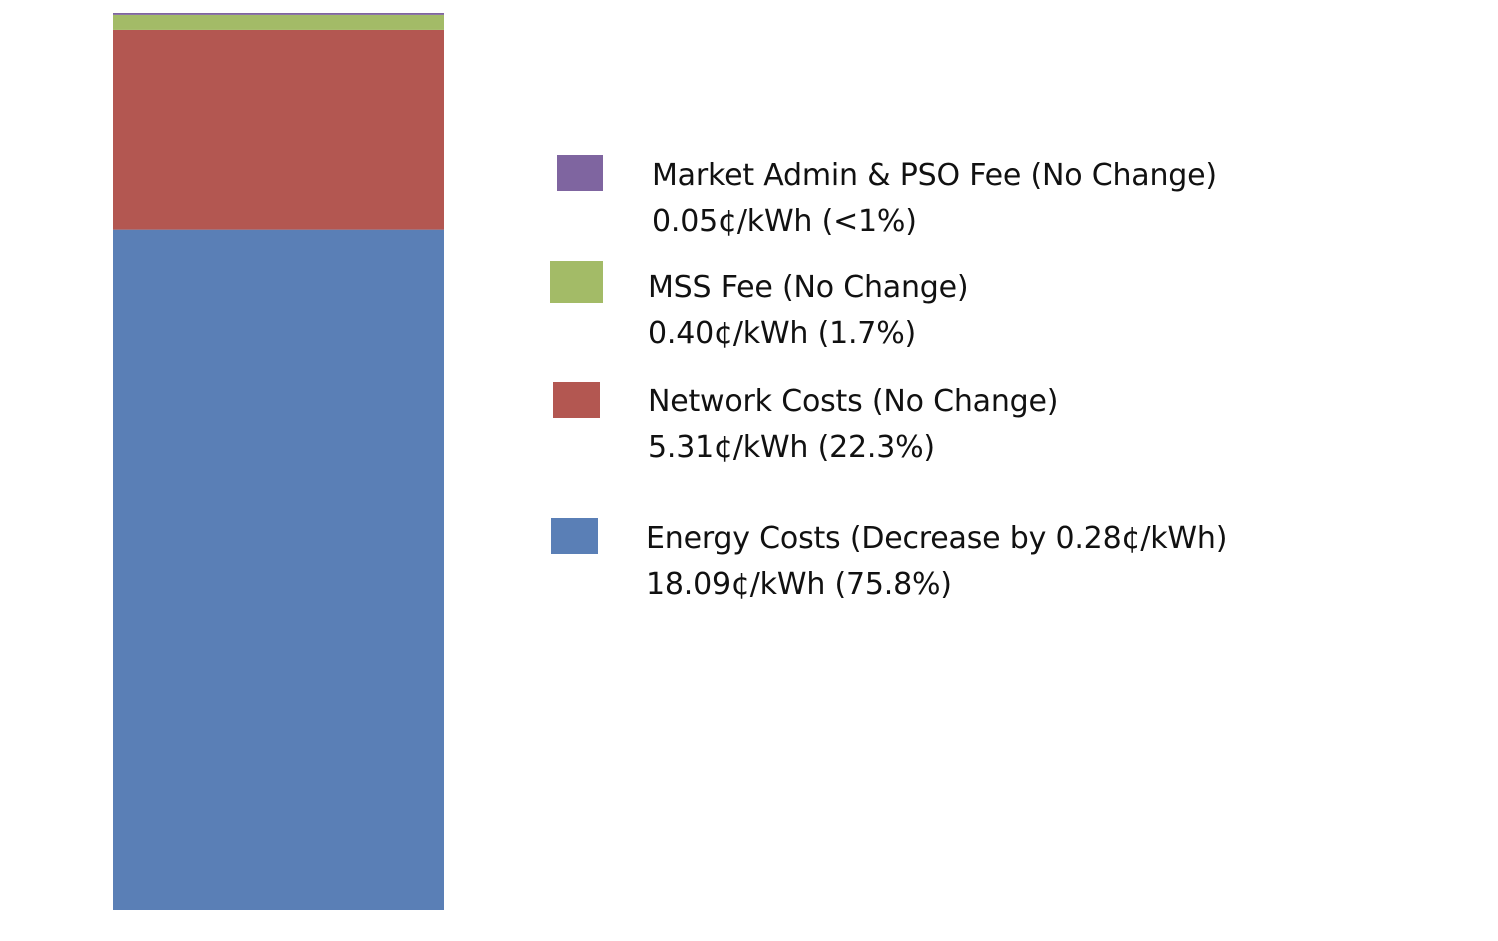 The image size is (1498, 941). Describe the element at coordinates (784, 221) in the screenshot. I see `legend-value-label: 0.05¢/kWh (<1%)` at that location.